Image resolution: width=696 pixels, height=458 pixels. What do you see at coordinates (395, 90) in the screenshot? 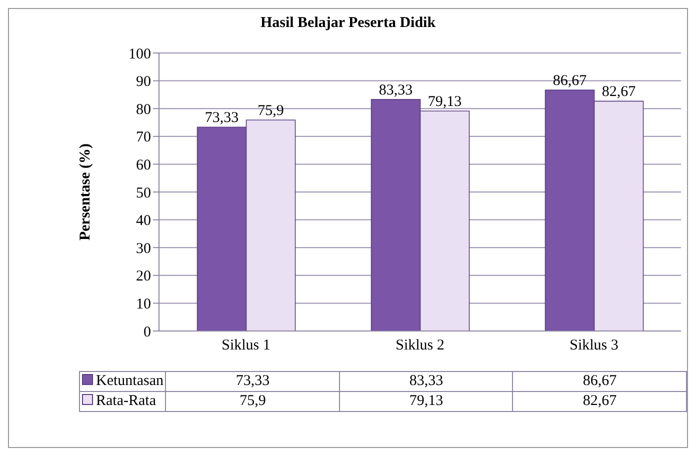
I see `text: 83,33` at bounding box center [395, 90].